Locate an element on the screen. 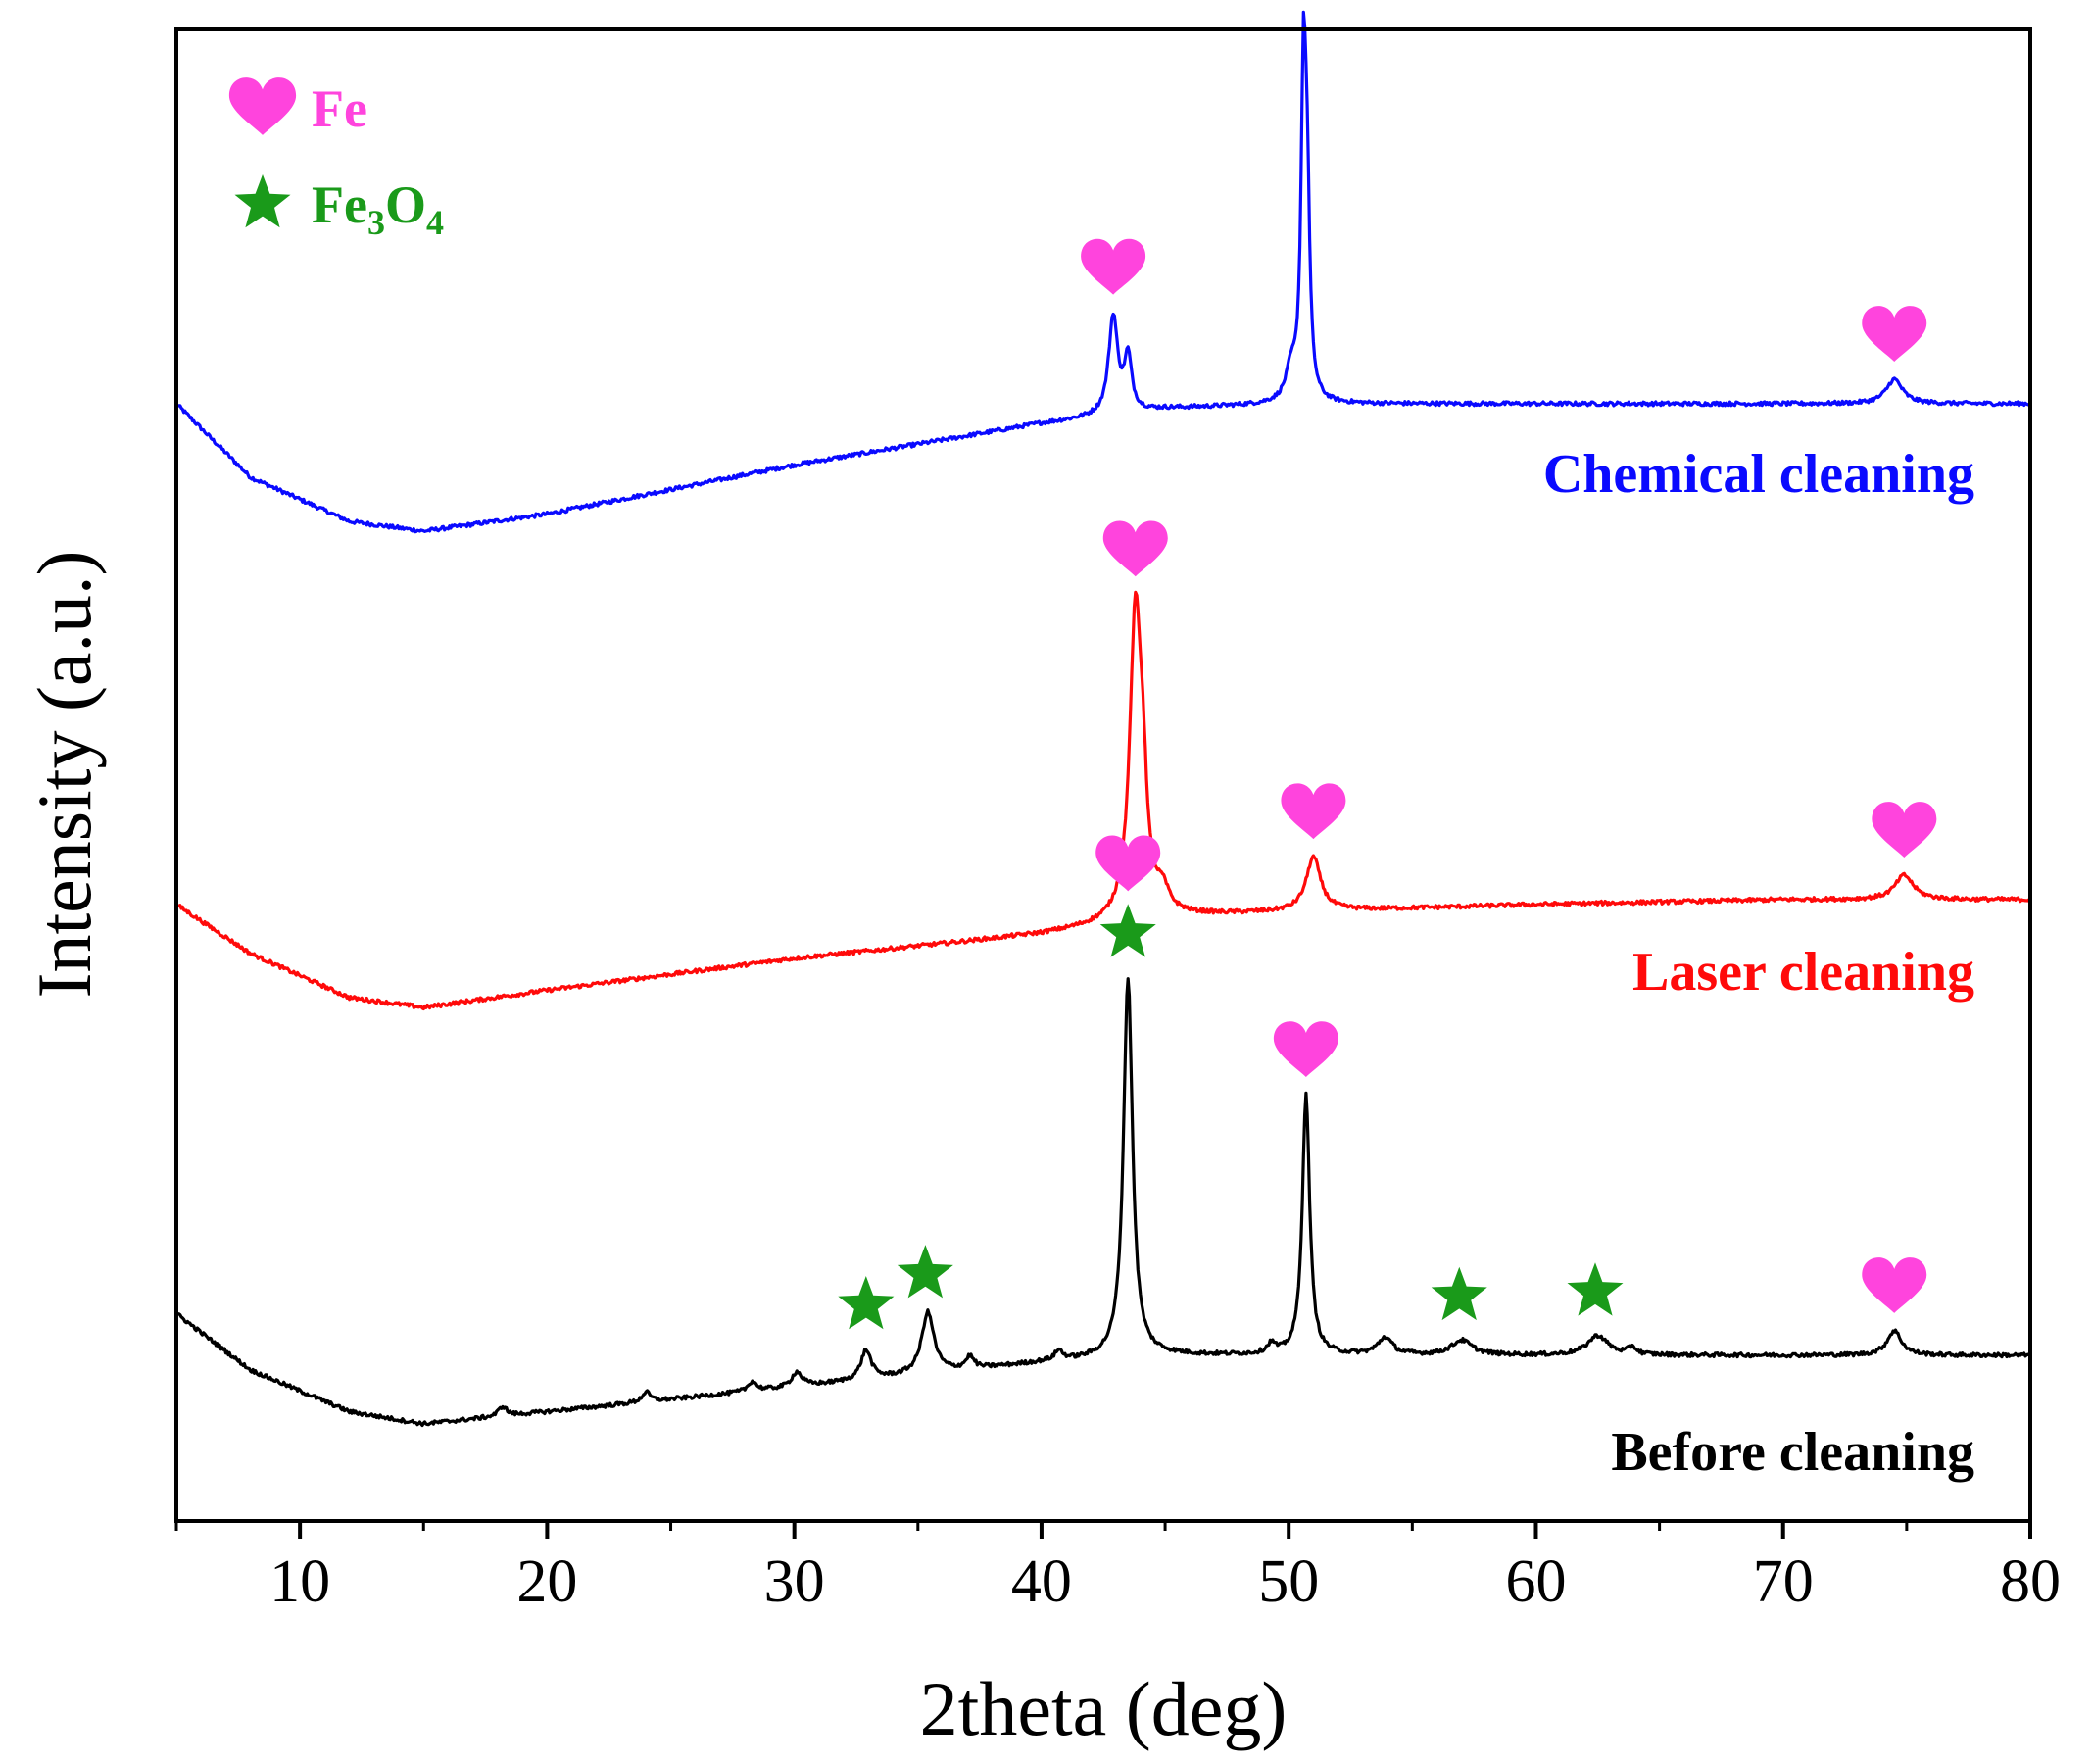 This screenshot has width=2092, height=1764. series-label-laser: Laser cleaning is located at coordinates (1803, 972).